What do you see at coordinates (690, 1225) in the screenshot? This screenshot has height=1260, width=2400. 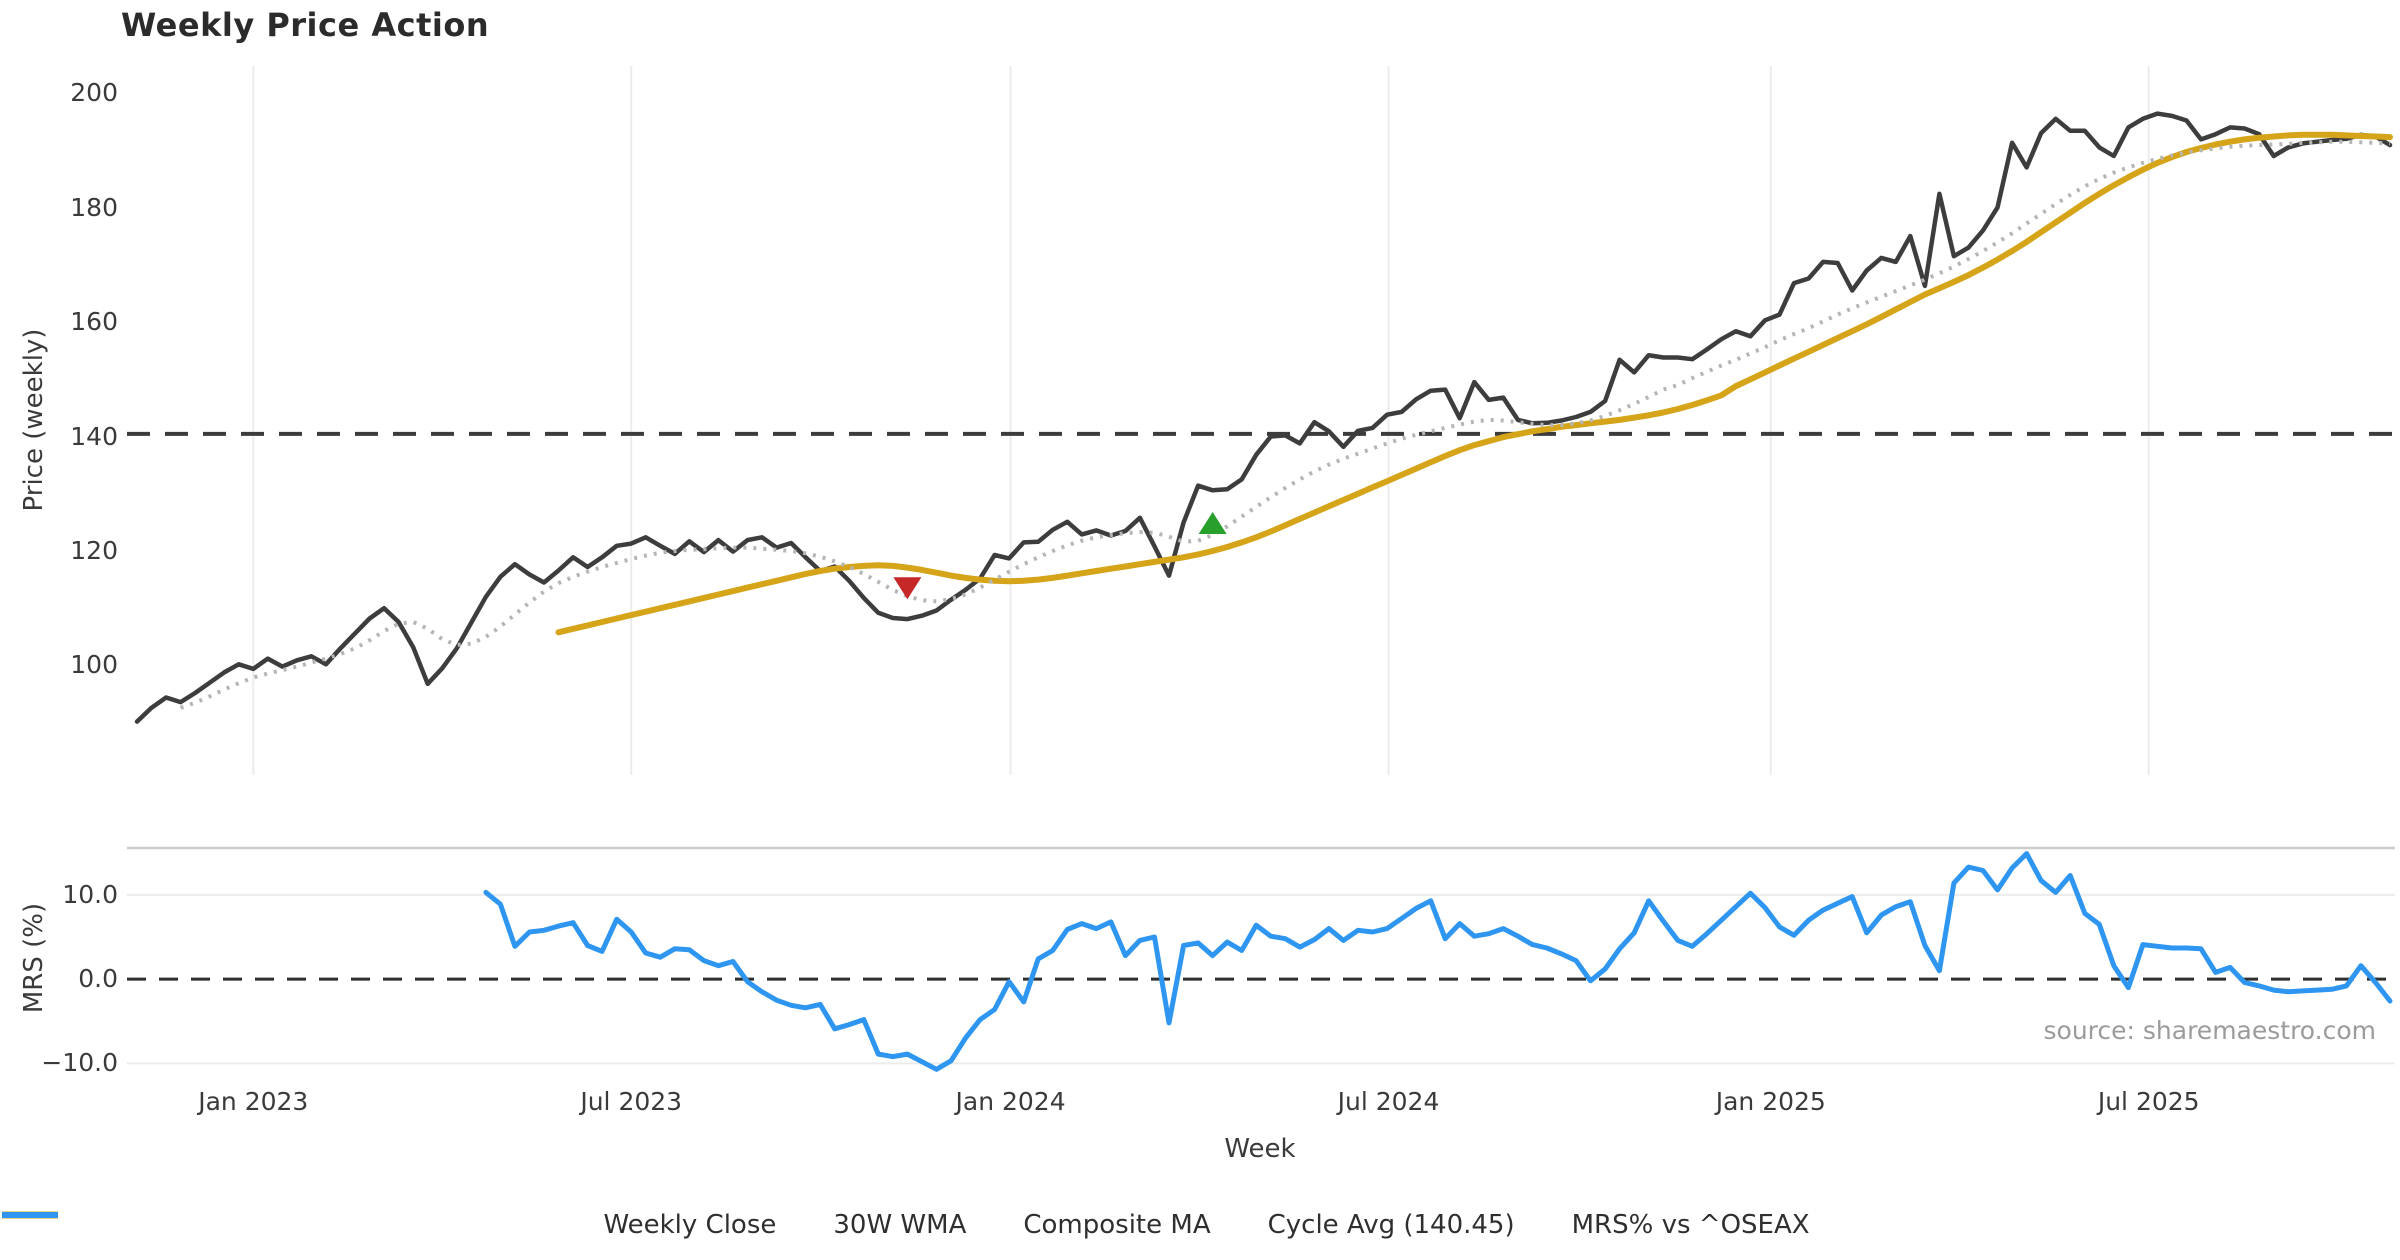 I see `legend-label: Weekly Close` at bounding box center [690, 1225].